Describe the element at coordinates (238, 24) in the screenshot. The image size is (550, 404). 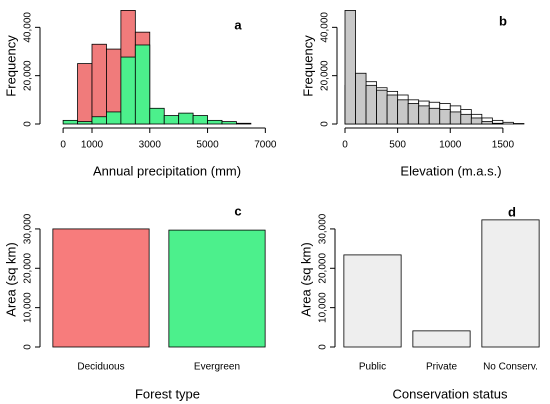
I see `panel-label: a` at that location.